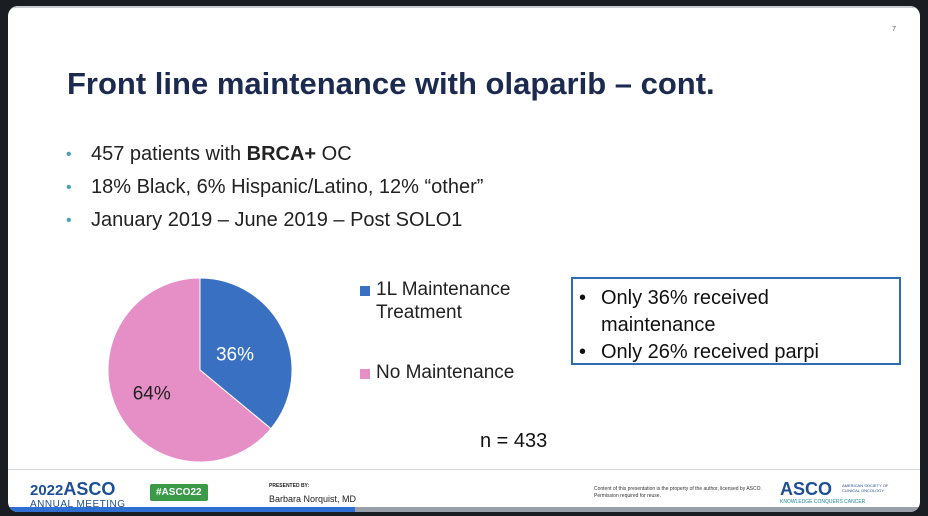 The height and width of the screenshot is (516, 928). Describe the element at coordinates (334, 154) in the screenshot. I see `bullet-text: OC` at that location.